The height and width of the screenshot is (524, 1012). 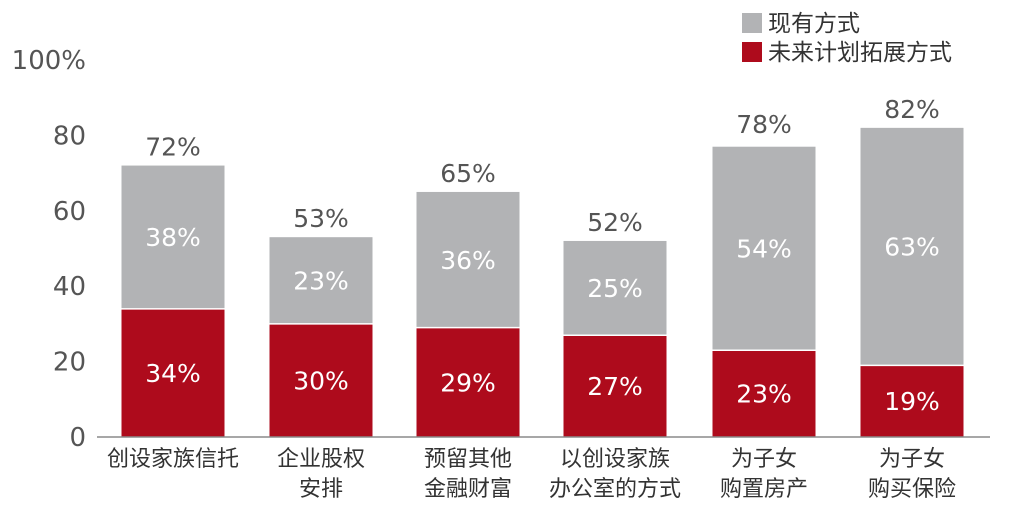 What do you see at coordinates (615, 459) in the screenshot?
I see `x-tick-label: 以创设家族` at bounding box center [615, 459].